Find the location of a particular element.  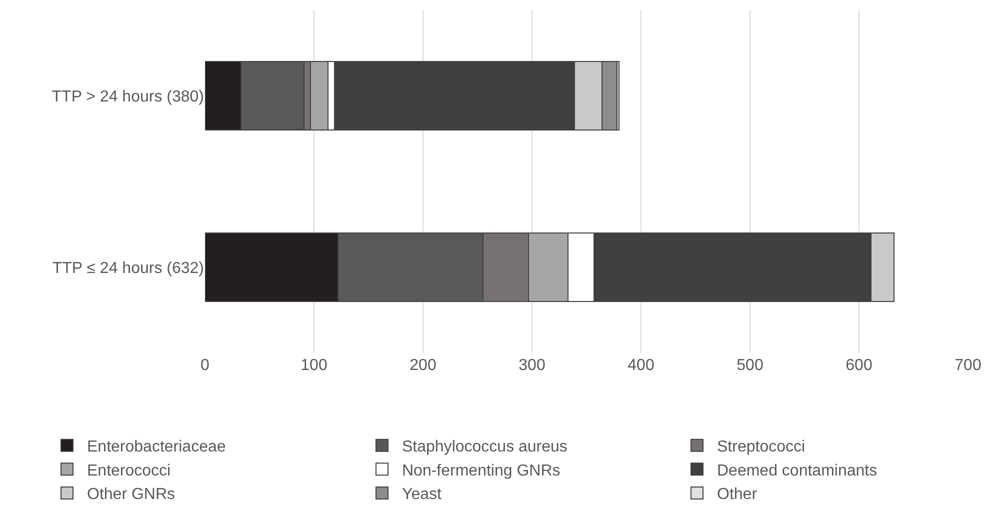

x-tick-label: 0 is located at coordinates (205, 365).